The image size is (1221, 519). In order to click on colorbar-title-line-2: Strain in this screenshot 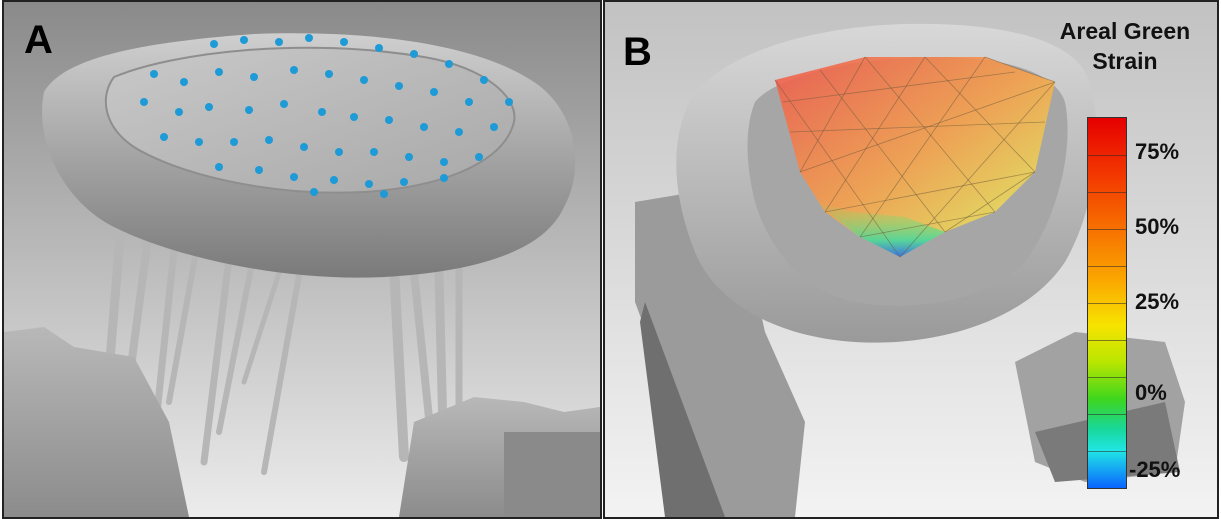, I will do `click(1125, 61)`.